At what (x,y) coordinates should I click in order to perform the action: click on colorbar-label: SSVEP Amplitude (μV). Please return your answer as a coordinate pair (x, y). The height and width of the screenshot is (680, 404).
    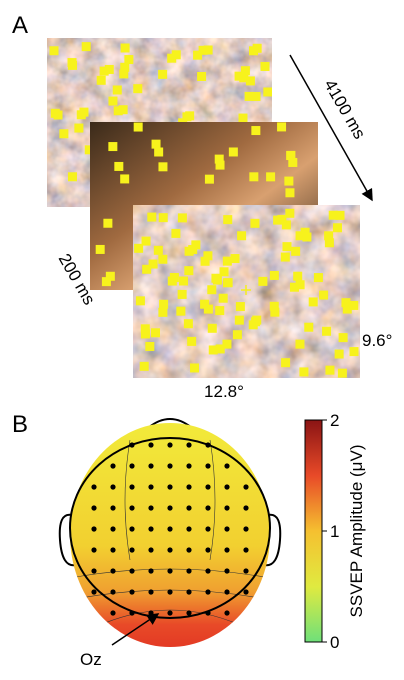
    Looking at the image, I should click on (356, 531).